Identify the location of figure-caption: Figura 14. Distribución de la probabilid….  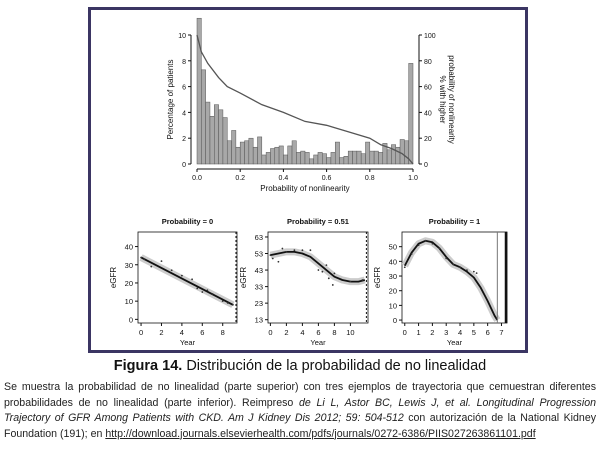
(300, 366).